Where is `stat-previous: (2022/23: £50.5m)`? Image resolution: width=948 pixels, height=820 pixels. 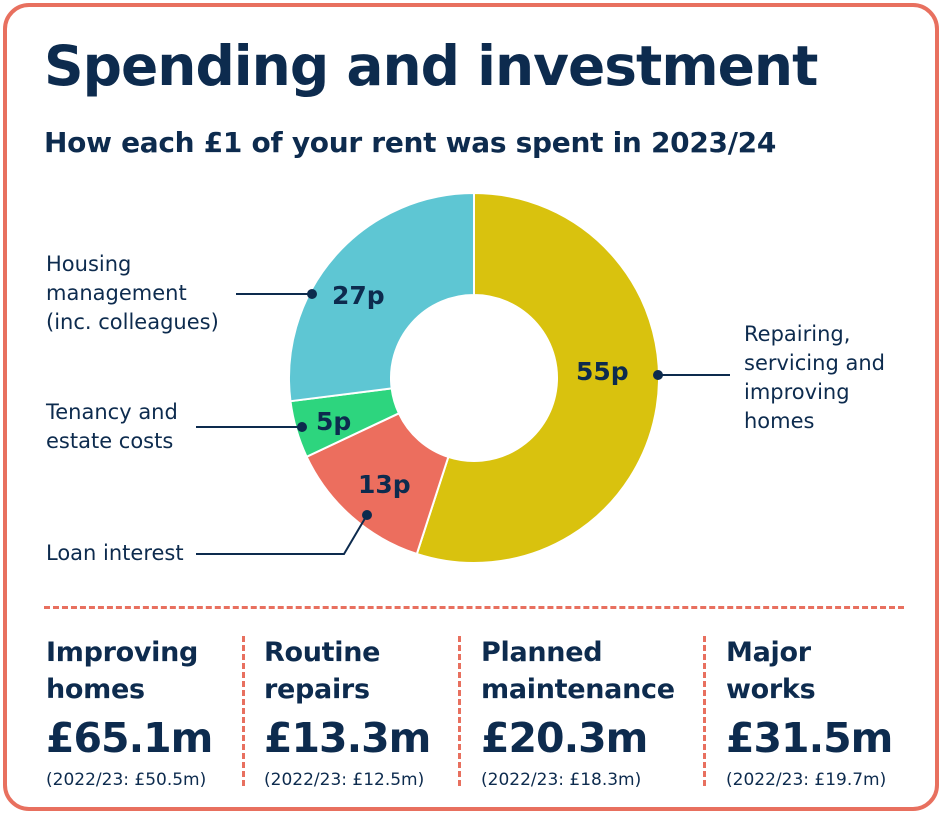
stat-previous: (2022/23: £50.5m) is located at coordinates (126, 780).